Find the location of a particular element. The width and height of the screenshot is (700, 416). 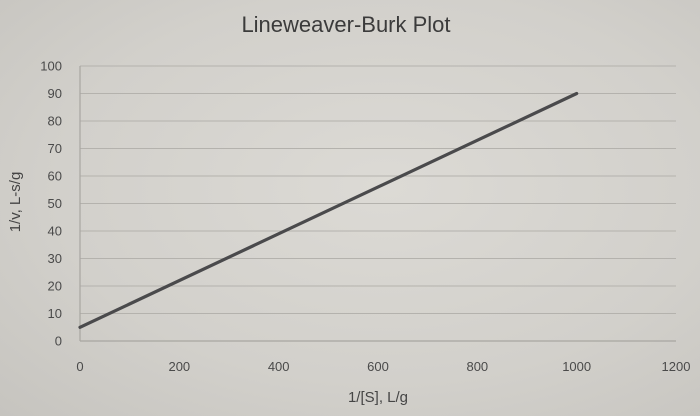

y-tick-label: 10 is located at coordinates (55, 313).